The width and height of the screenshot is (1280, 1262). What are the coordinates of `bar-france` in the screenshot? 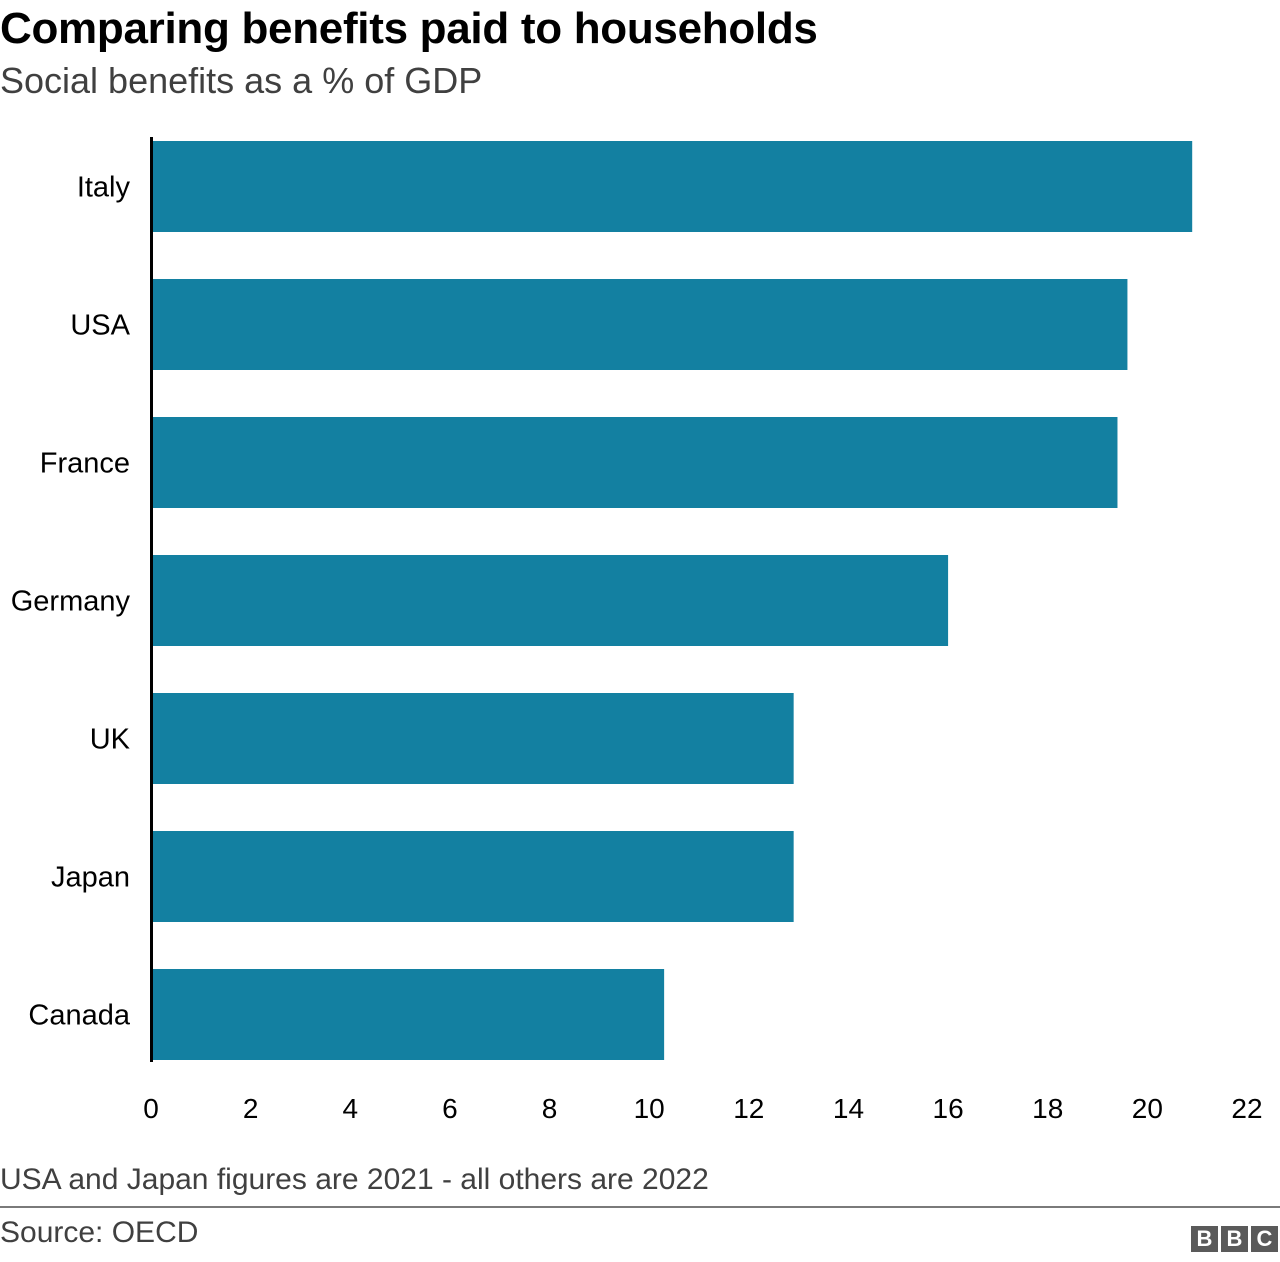 It's located at (635, 462).